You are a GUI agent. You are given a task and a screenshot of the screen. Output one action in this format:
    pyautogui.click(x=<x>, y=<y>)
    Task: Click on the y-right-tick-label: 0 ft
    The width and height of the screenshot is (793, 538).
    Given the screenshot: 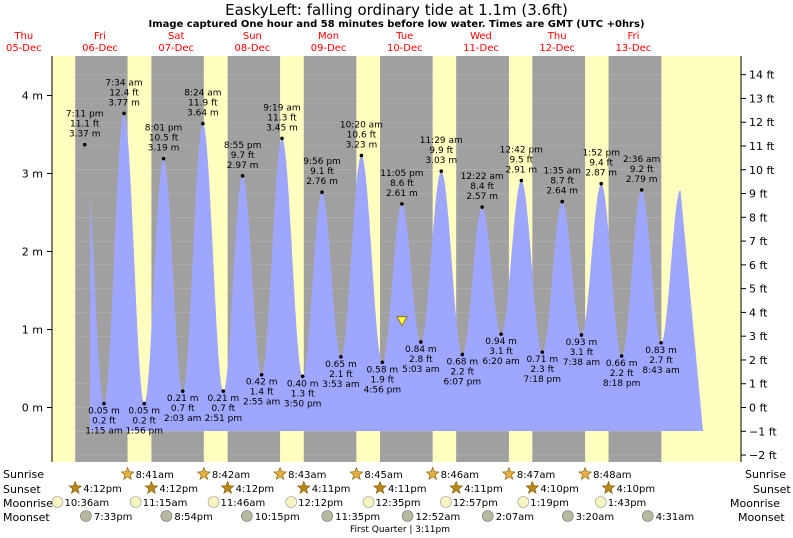 What is the action you would take?
    pyautogui.click(x=758, y=408)
    